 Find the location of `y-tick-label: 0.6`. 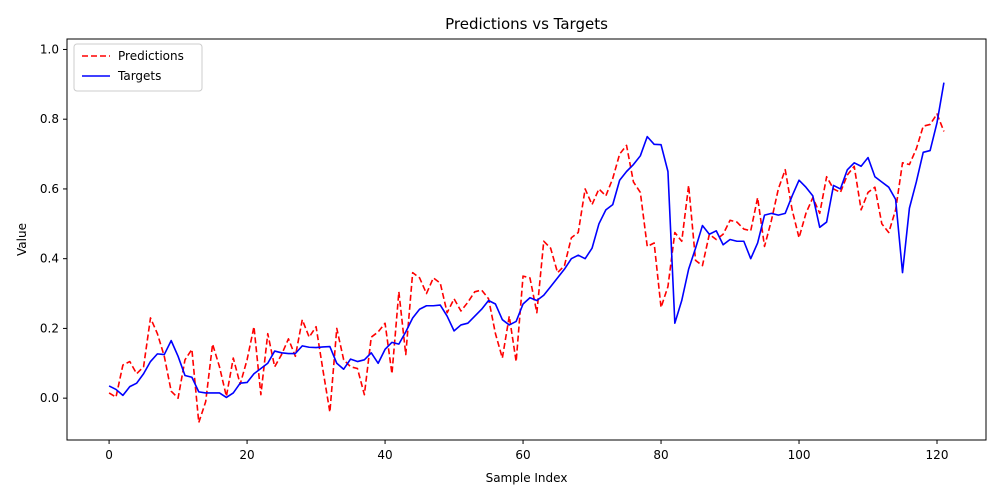

y-tick-label: 0.6 is located at coordinates (49, 189).